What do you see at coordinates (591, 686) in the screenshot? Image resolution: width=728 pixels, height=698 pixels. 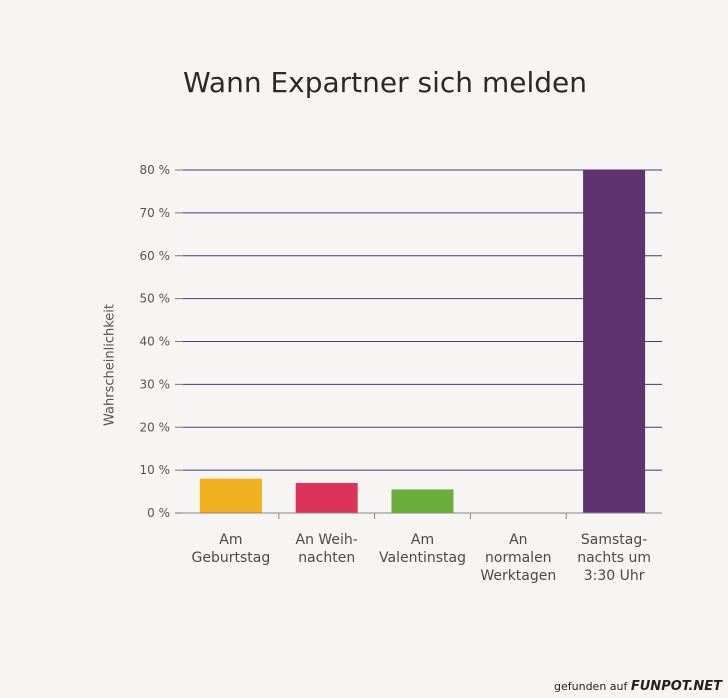 I see `watermark-prefix: gefunden auf` at bounding box center [591, 686].